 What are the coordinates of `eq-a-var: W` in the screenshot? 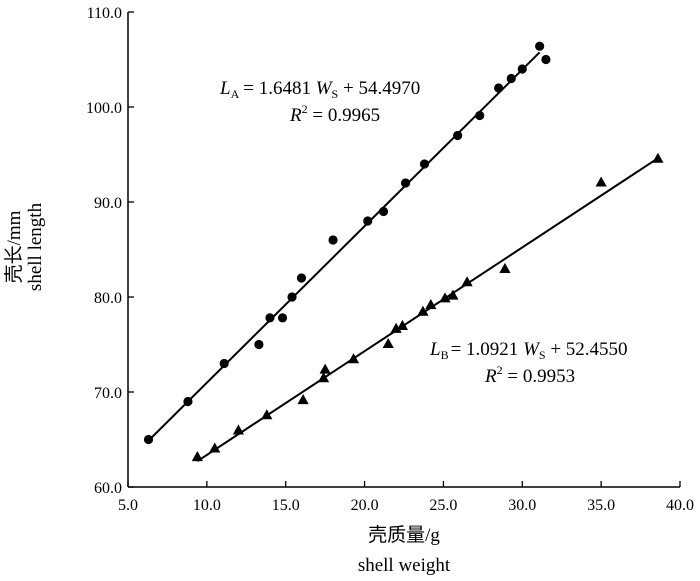 It's located at (325, 88).